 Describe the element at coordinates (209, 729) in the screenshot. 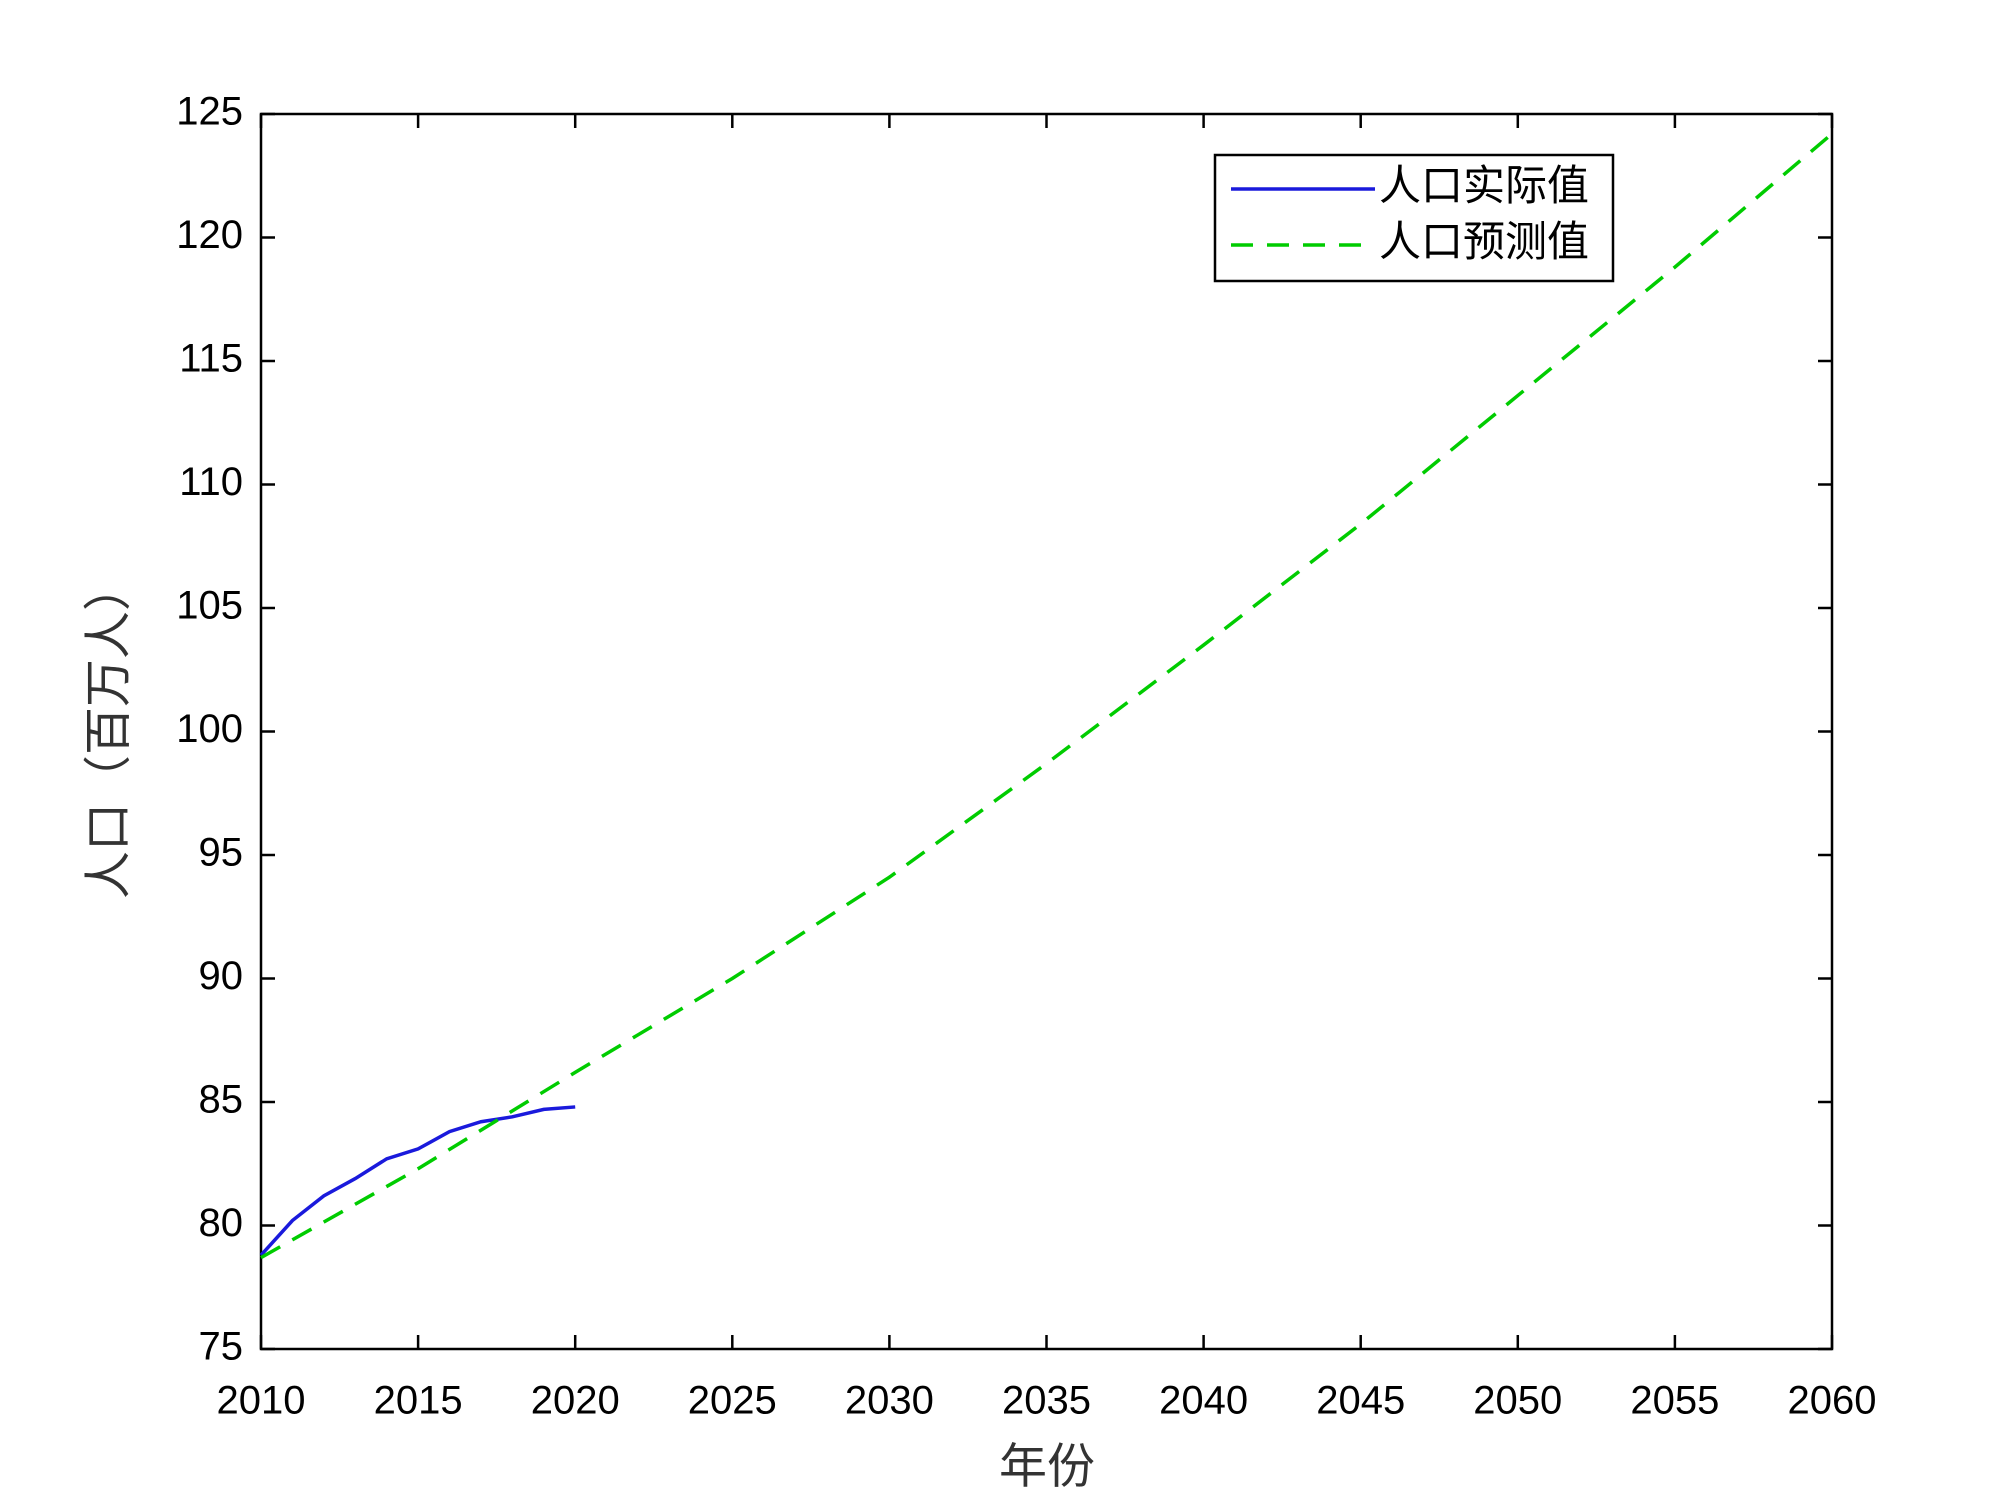

I see `y-tick-label: 100` at that location.